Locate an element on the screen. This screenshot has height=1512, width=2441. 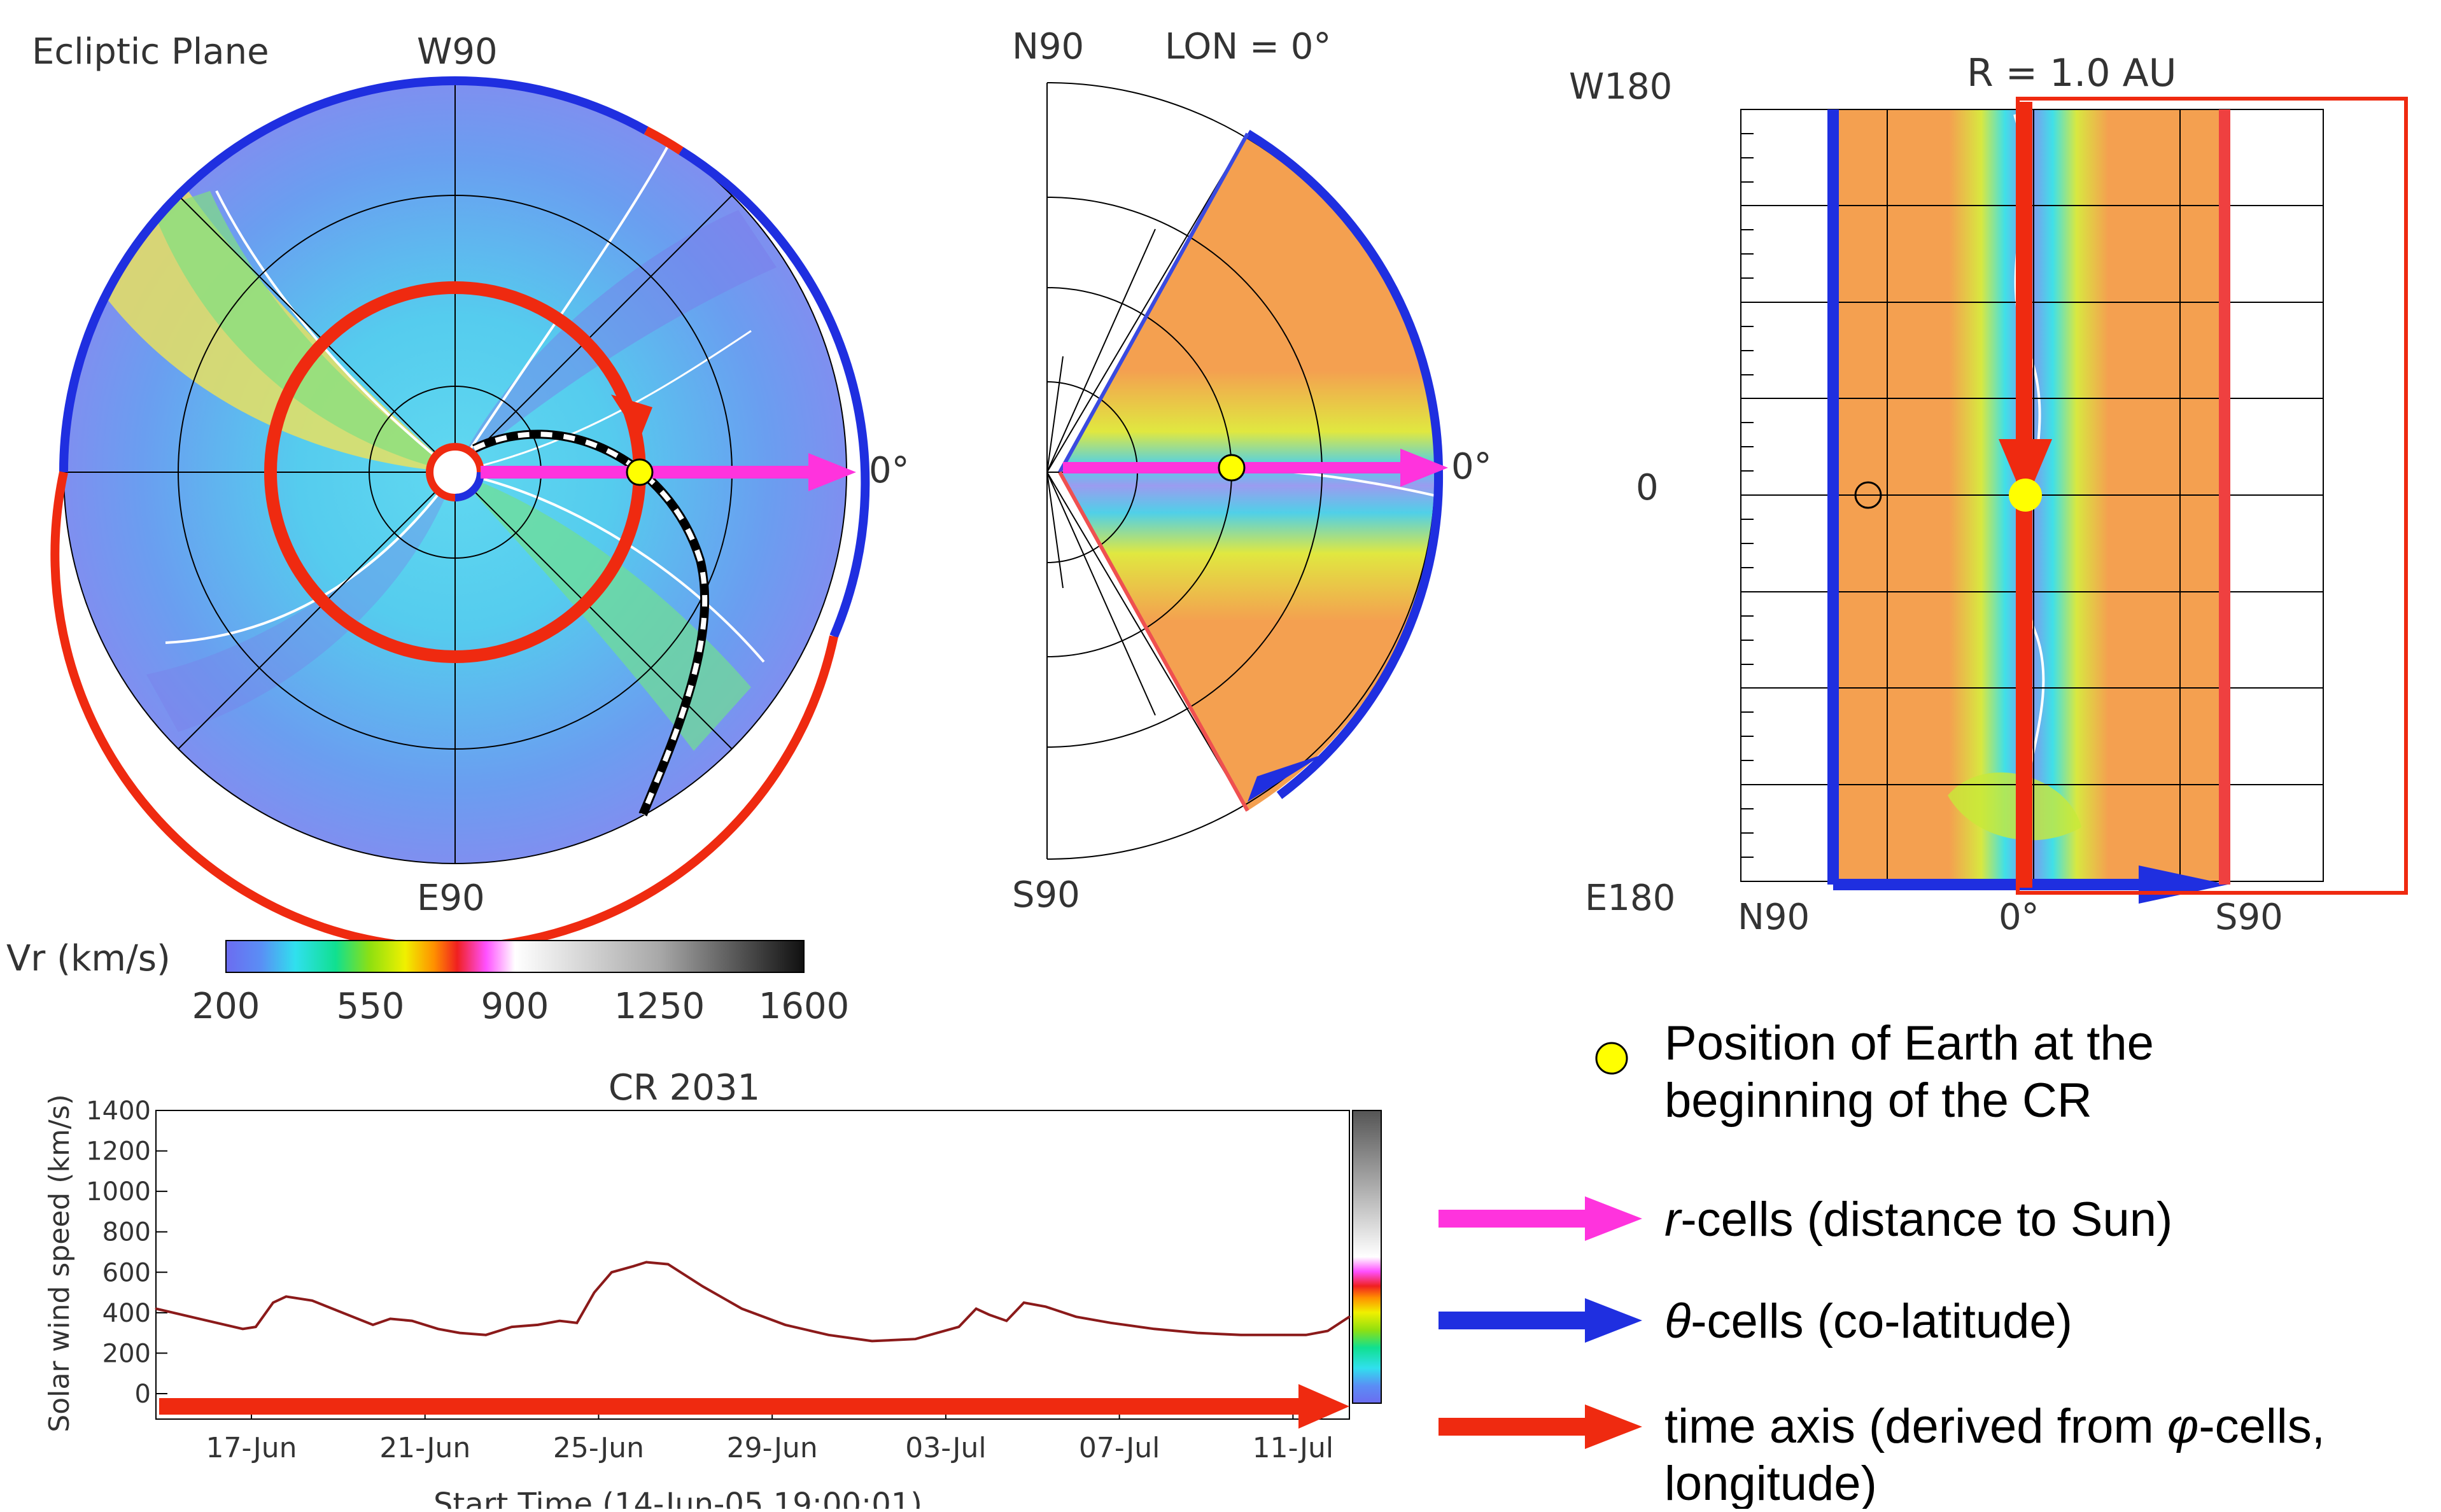
x-tick-label: 11-Jul is located at coordinates (1293, 1448).